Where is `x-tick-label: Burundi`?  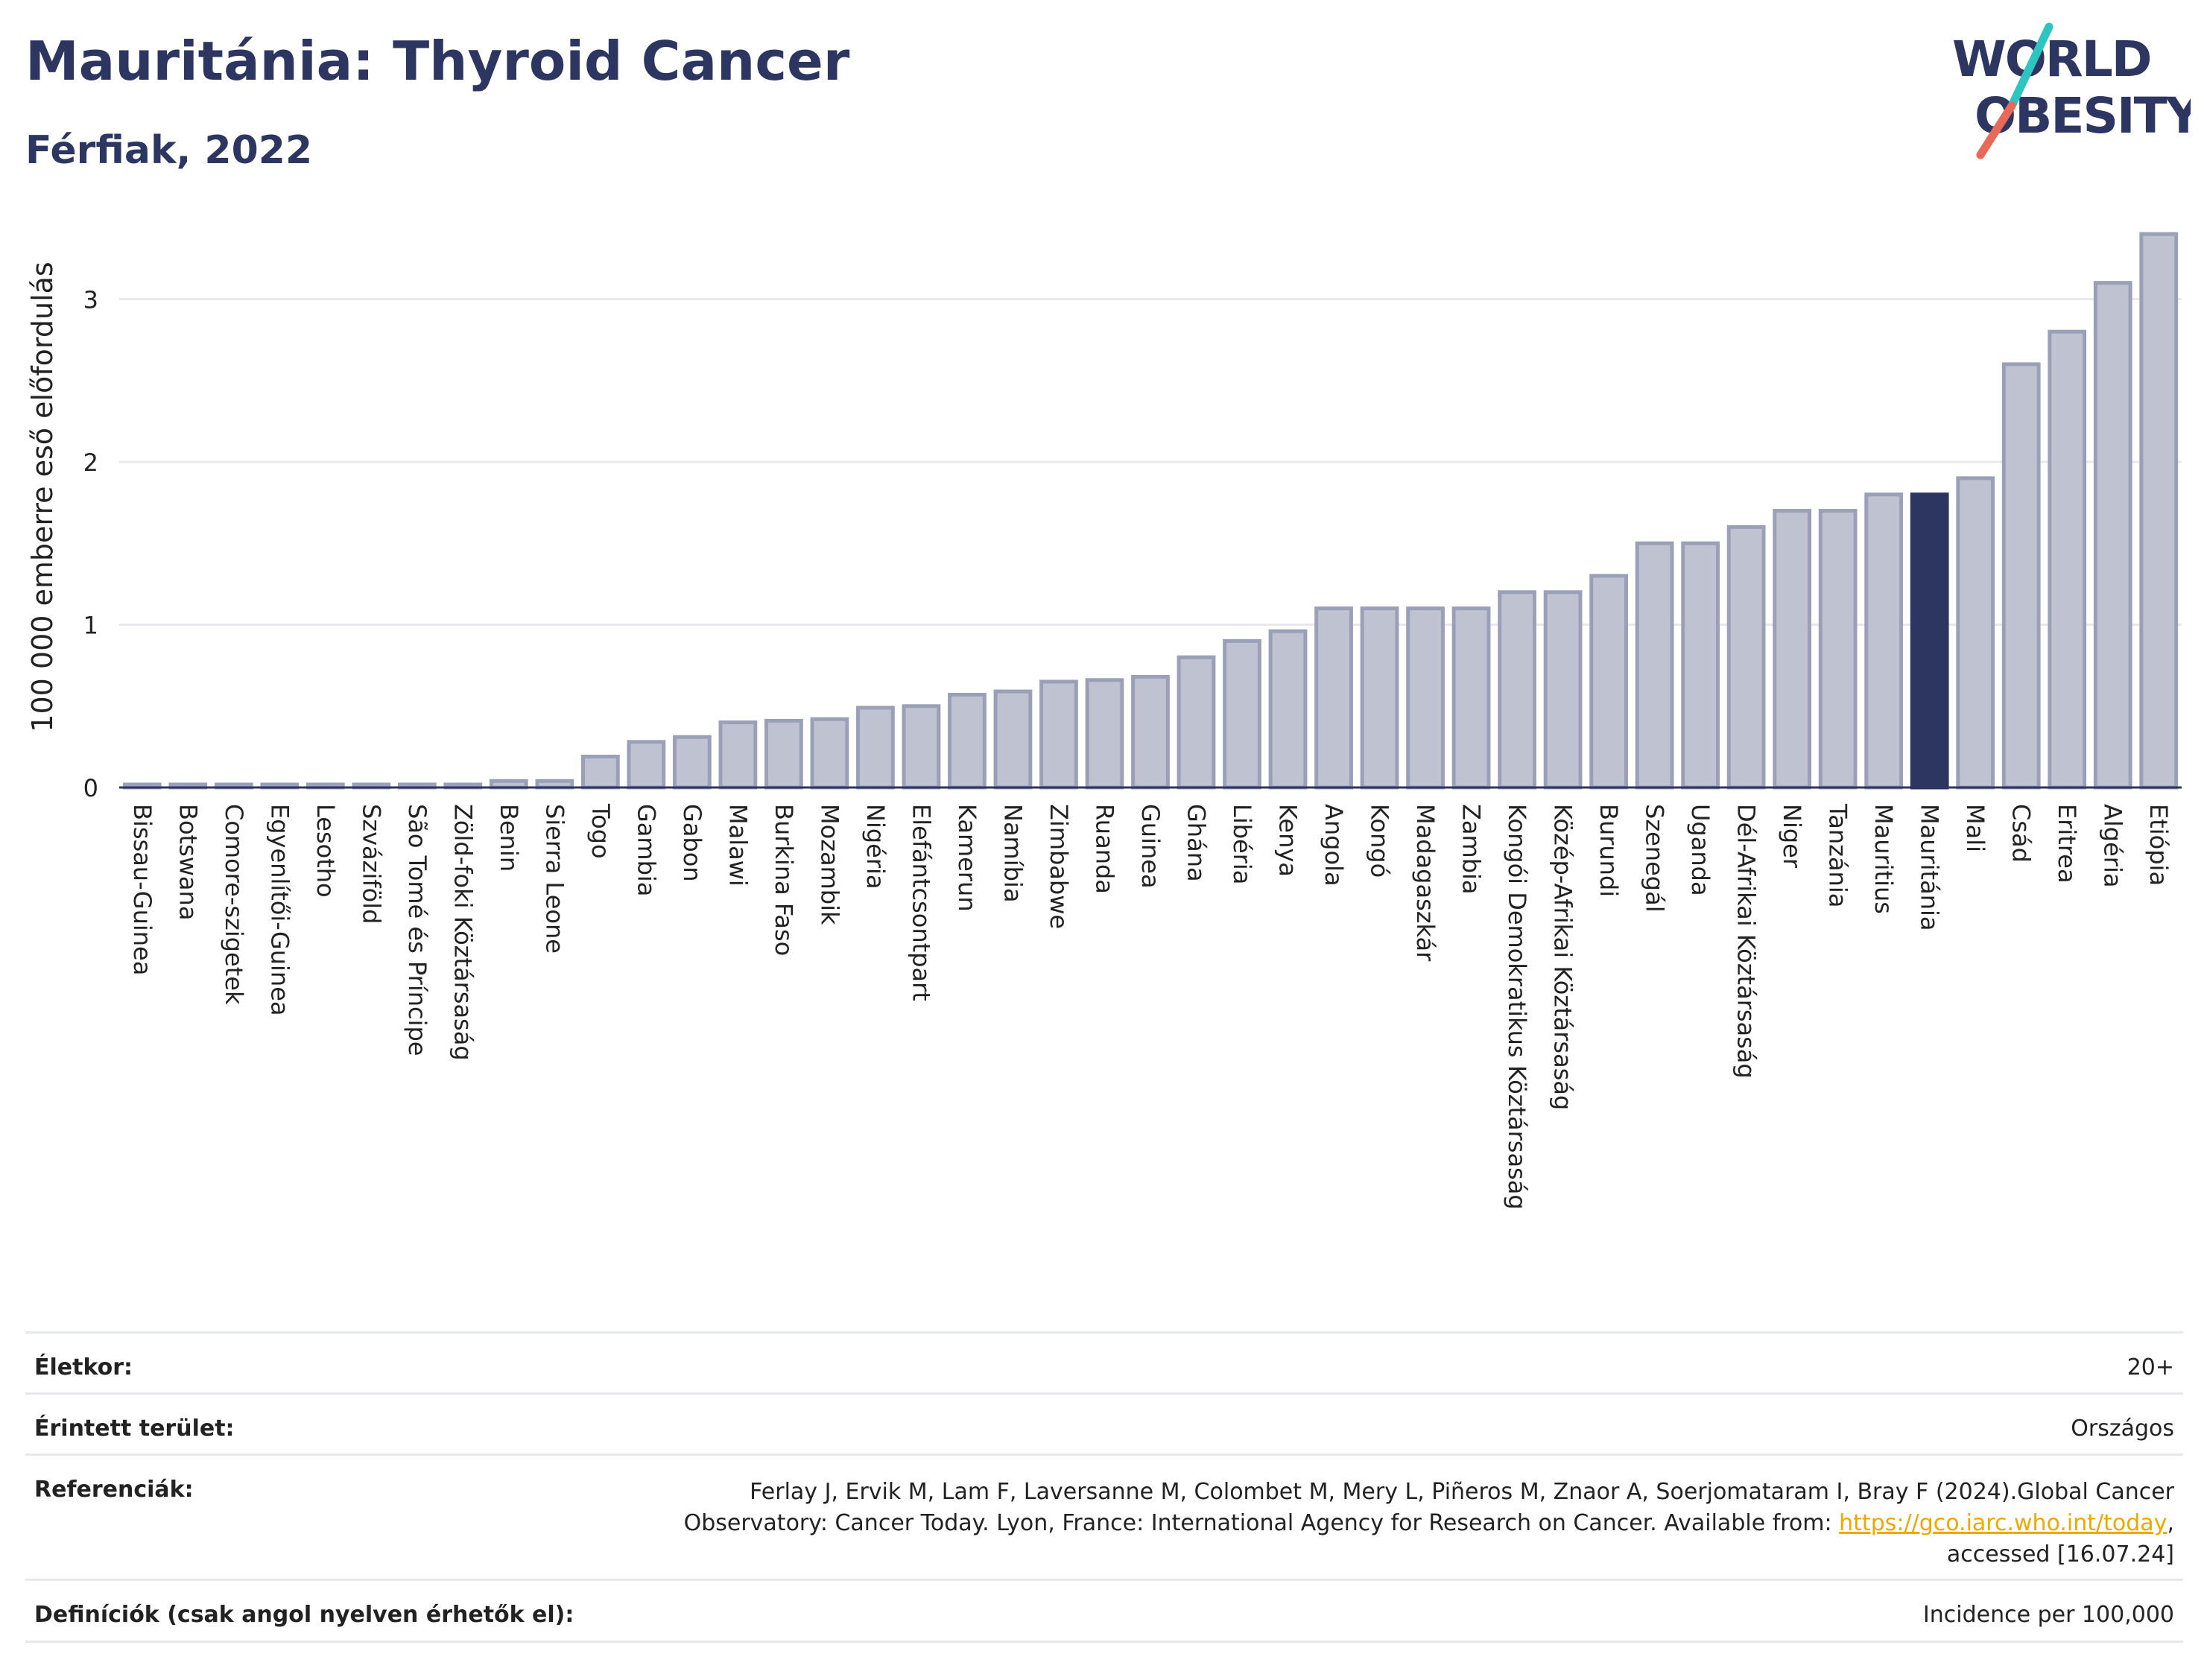 x-tick-label: Burundi is located at coordinates (1609, 850).